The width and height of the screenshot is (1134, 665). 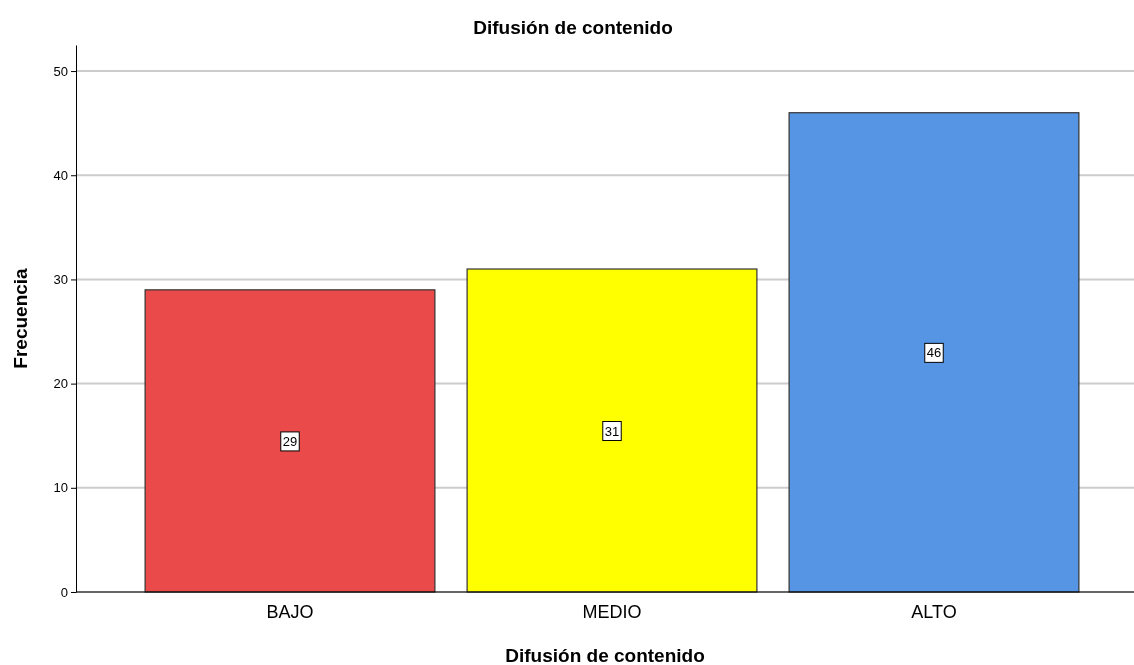 I want to click on chart-title: Difusión de contenido, so click(x=573, y=27).